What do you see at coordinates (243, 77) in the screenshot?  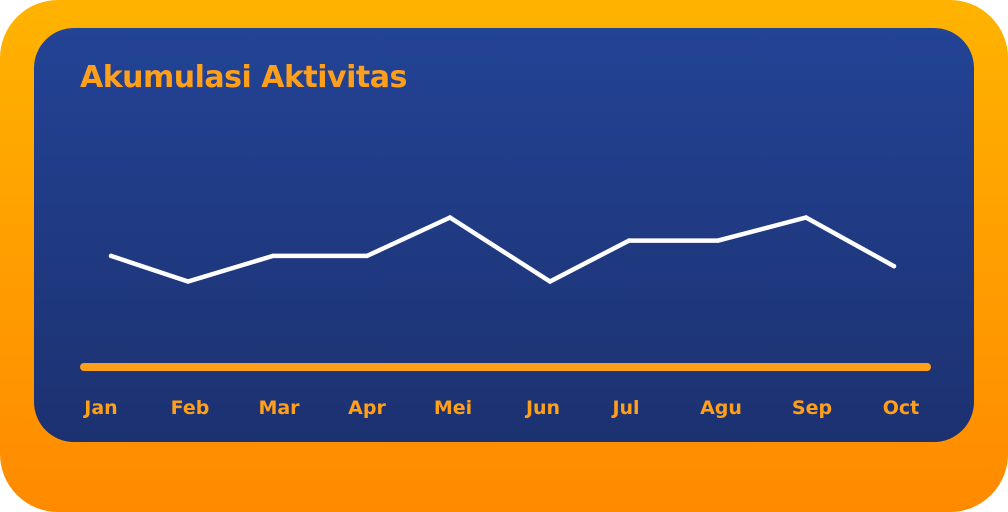 I see `chart-title: Akumulasi Aktivitas` at bounding box center [243, 77].